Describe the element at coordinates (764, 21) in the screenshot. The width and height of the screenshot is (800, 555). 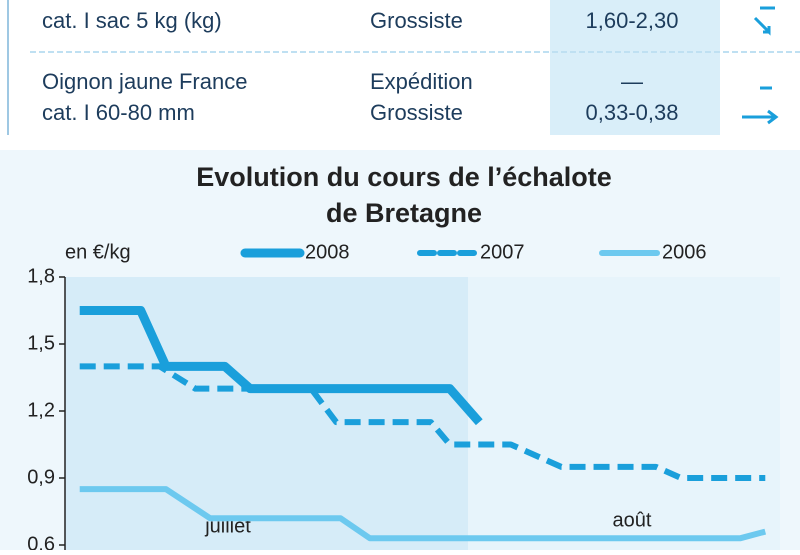
I see `trend-arrow-down` at that location.